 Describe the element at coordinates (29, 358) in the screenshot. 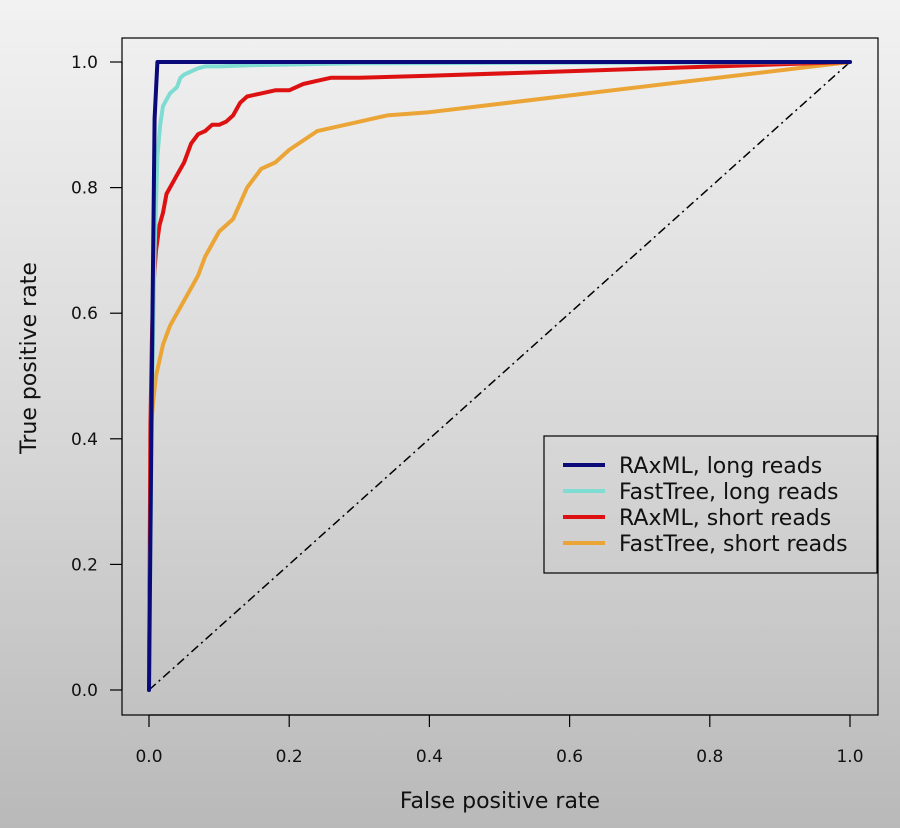

I see `y-axis-title: True positive rate` at that location.